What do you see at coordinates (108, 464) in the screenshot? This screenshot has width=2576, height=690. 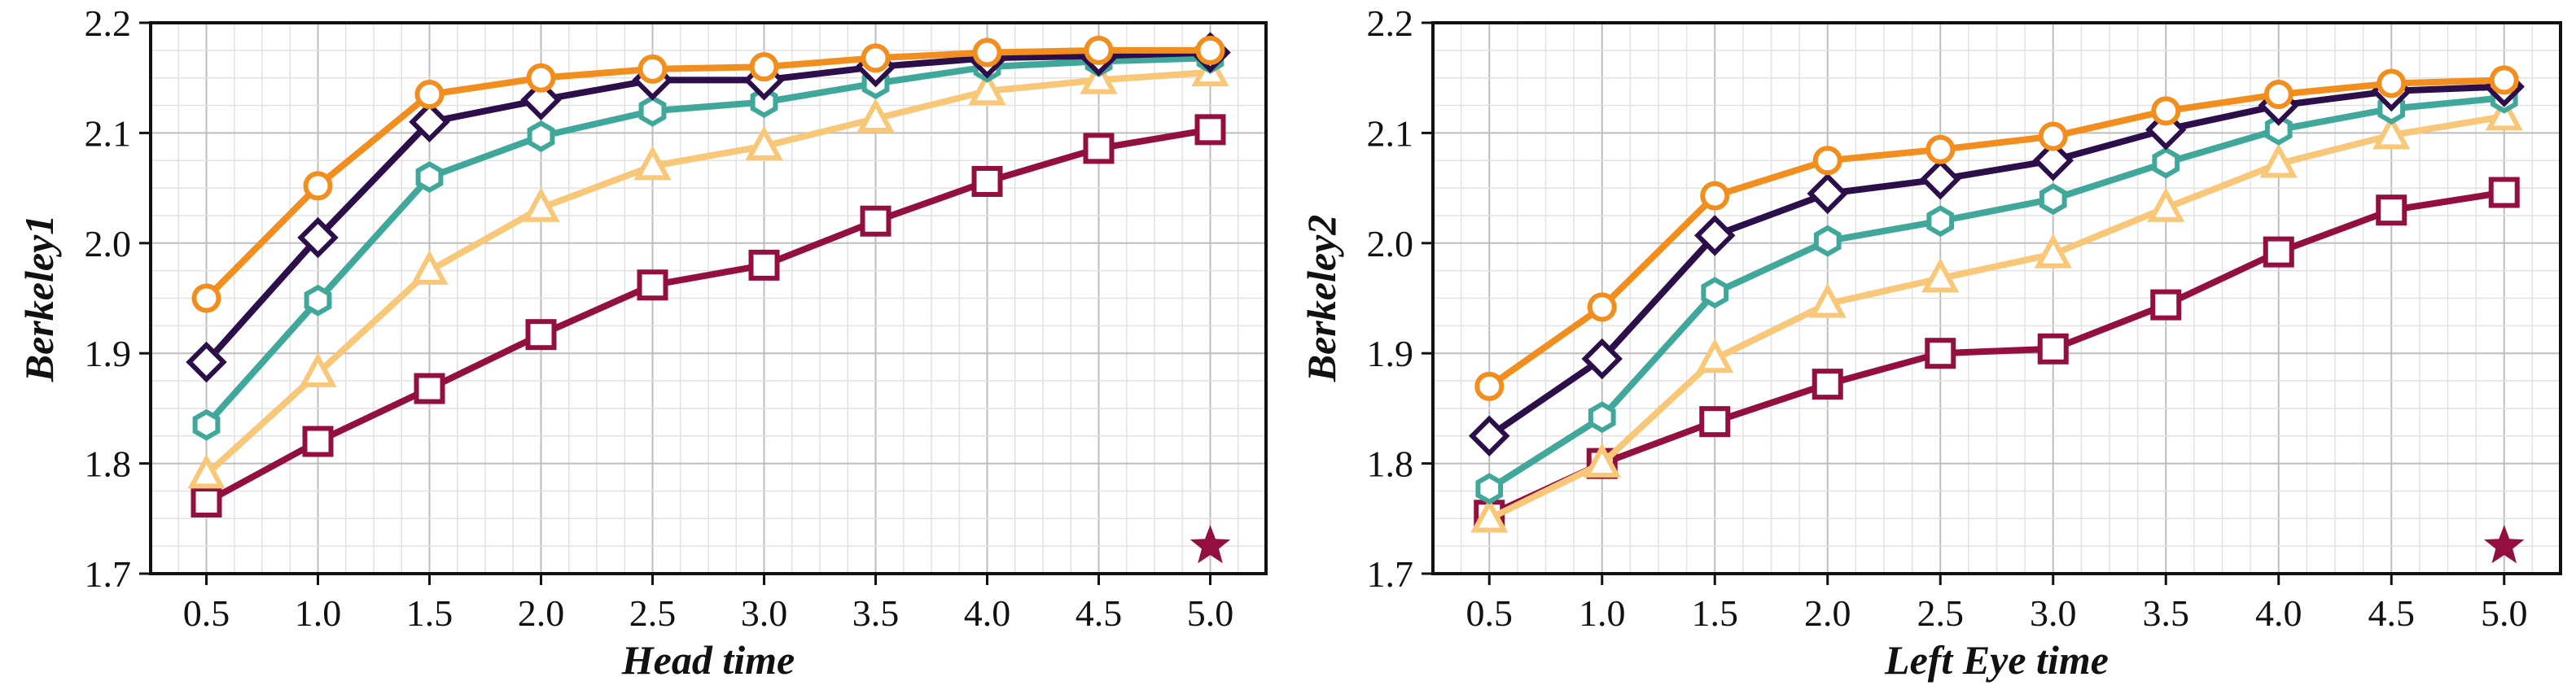 I see `y-tick-label: 1.8` at bounding box center [108, 464].